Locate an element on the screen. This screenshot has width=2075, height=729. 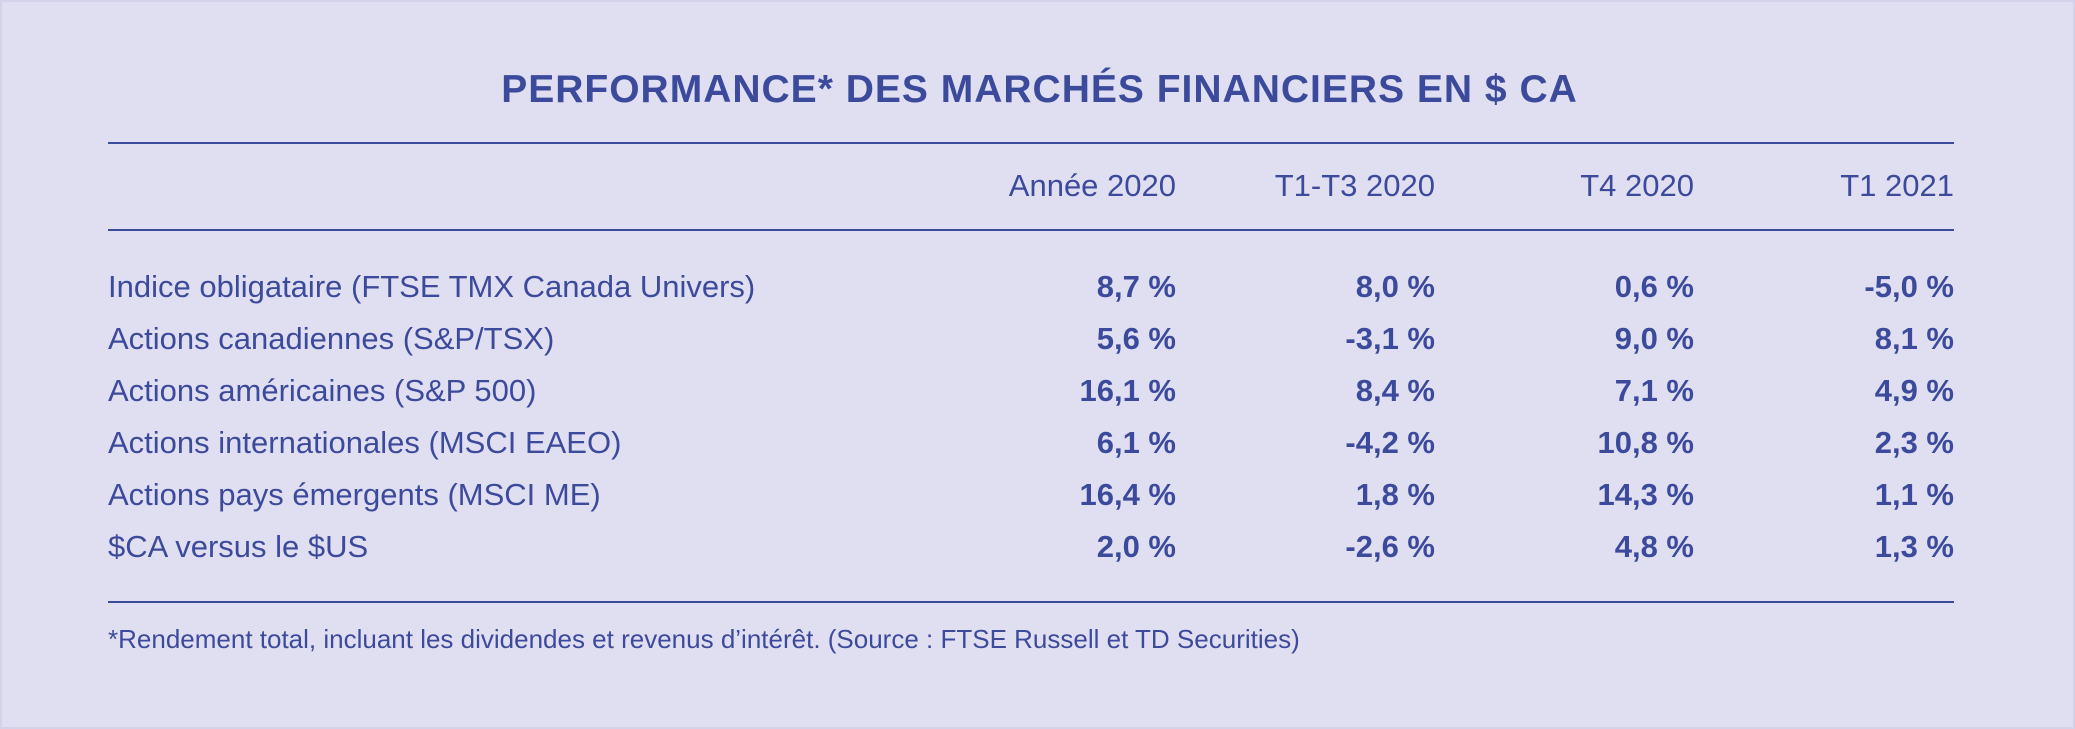
title-divider is located at coordinates (1031, 143).